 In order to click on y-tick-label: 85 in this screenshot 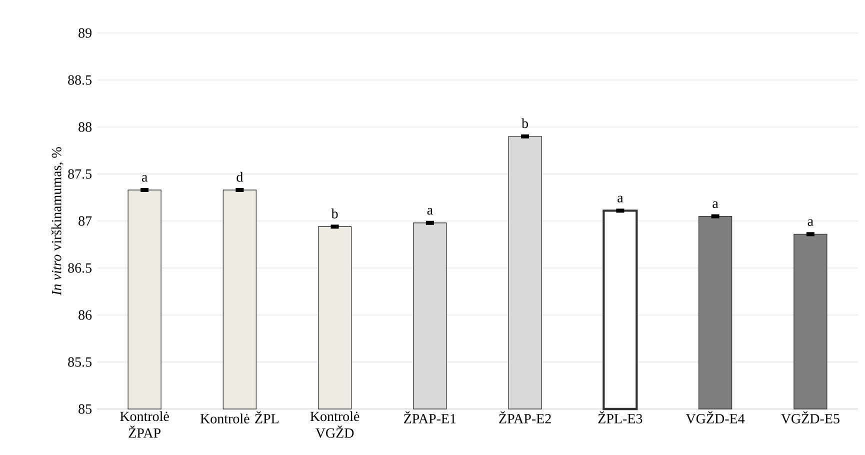, I will do `click(85, 409)`.